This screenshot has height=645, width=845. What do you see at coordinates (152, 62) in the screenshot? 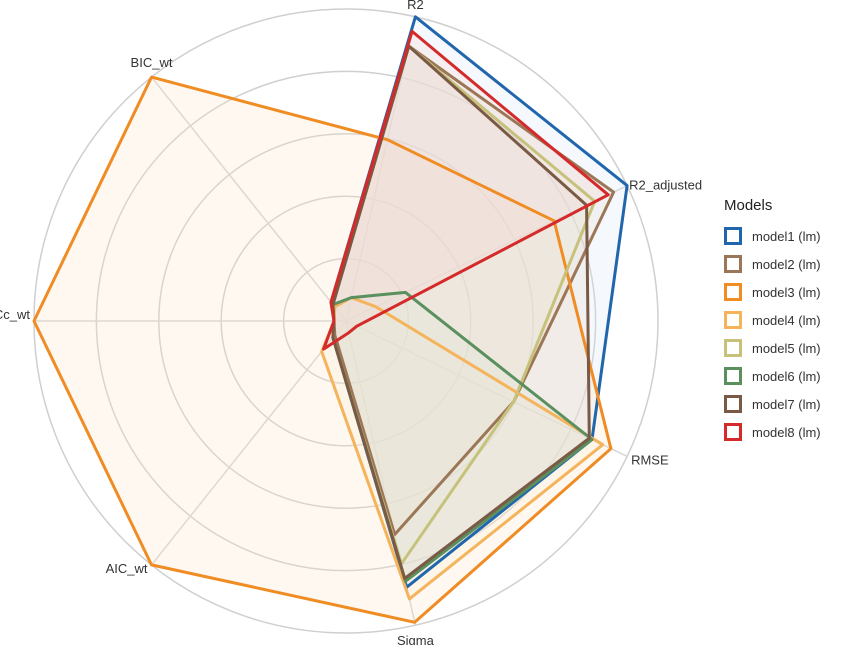
I see `axis-label-bic_wt: BIC_wt` at bounding box center [152, 62].